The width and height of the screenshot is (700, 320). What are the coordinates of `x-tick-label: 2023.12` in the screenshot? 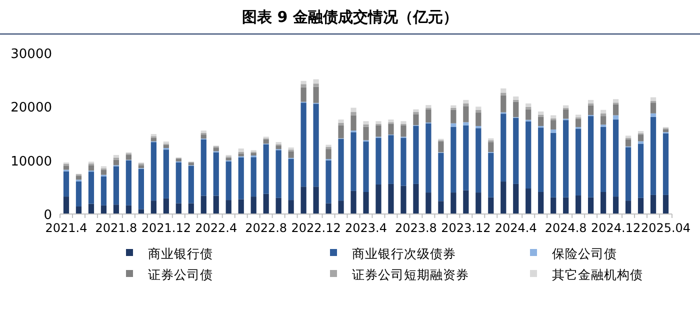 It's located at (466, 228).